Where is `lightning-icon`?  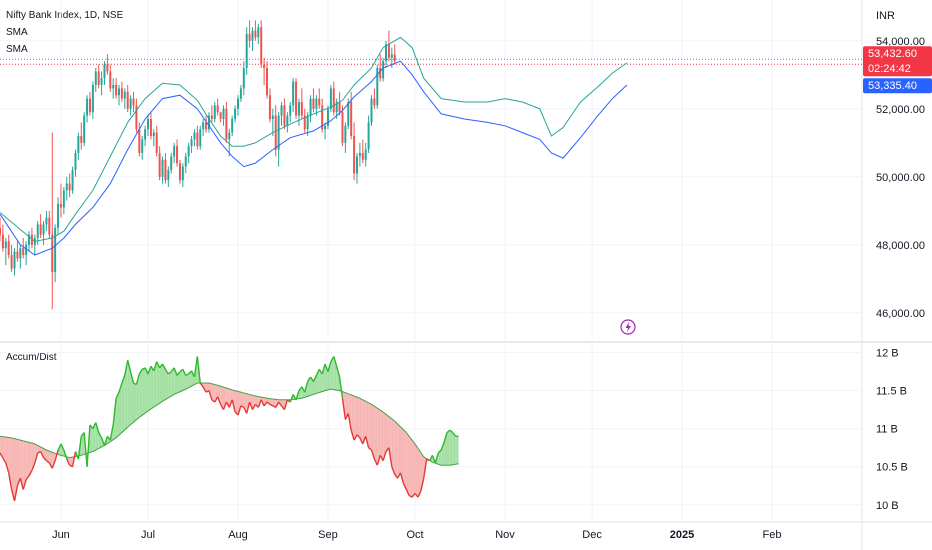 lightning-icon is located at coordinates (628, 327).